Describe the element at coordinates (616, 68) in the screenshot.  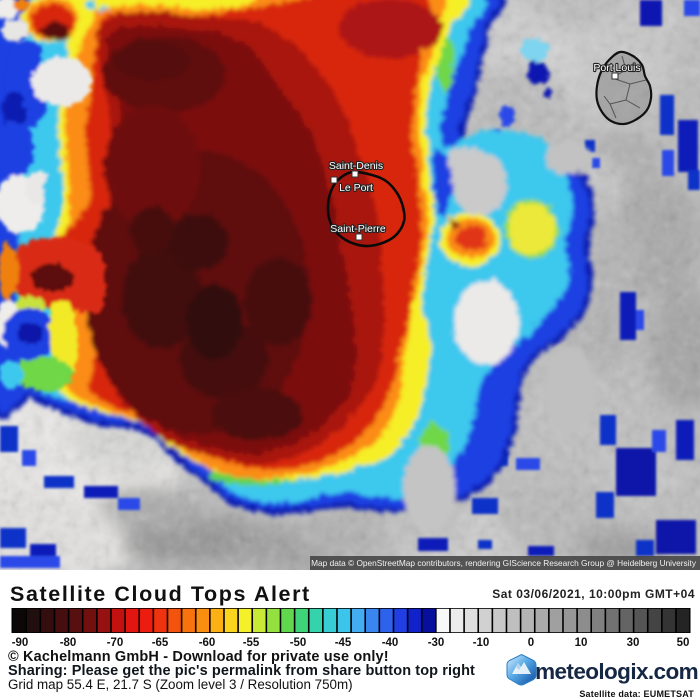
I see `svg-text: Port Louis` at that location.